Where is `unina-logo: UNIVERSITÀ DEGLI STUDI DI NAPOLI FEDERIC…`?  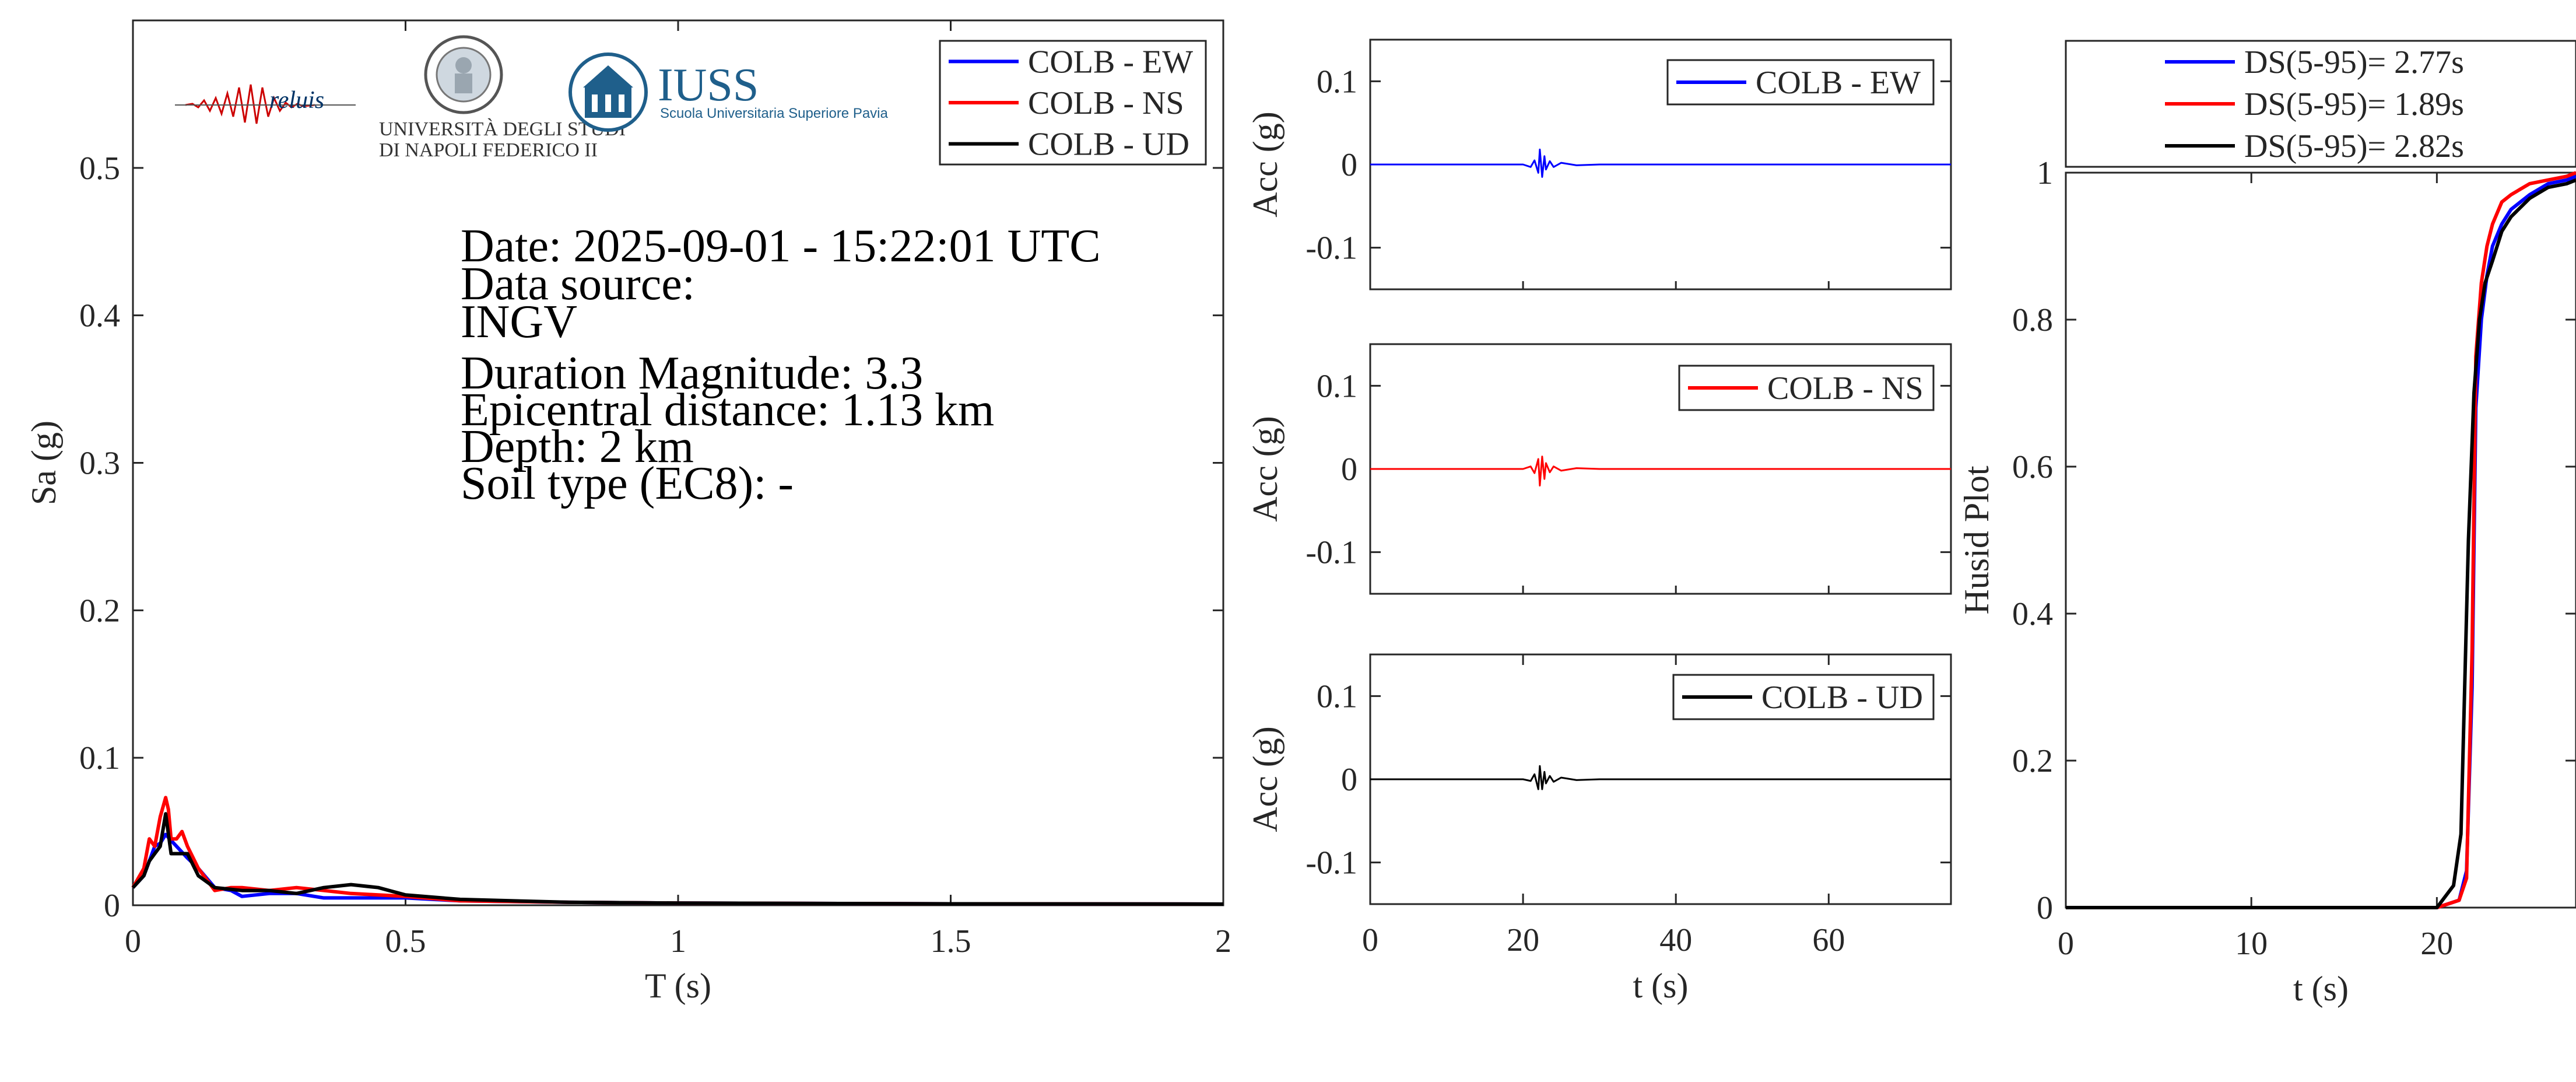 unina-logo: UNIVERSITÀ DEGLI STUDI DI NAPOLI FEDERIC… is located at coordinates (502, 98).